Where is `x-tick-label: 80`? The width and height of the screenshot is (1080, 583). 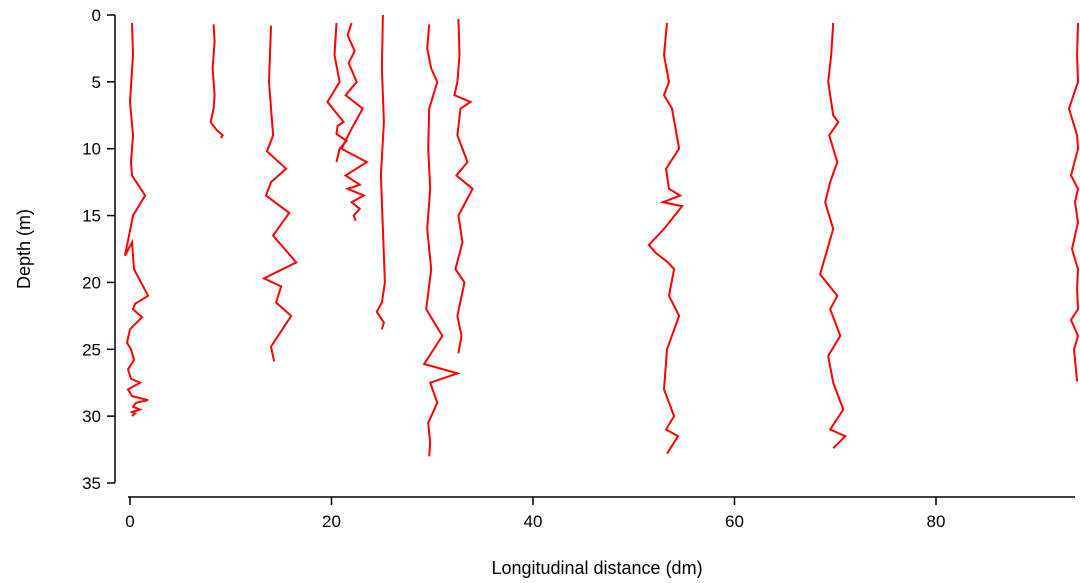
x-tick-label: 80 is located at coordinates (936, 521).